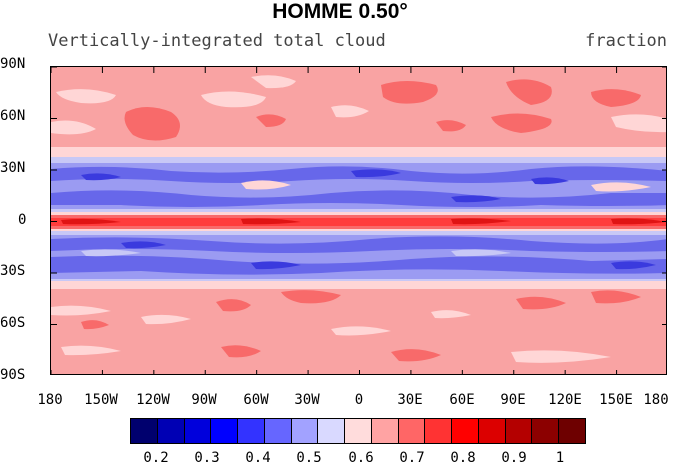 The height and width of the screenshot is (466, 680). Describe the element at coordinates (207, 458) in the screenshot. I see `colorbar-label-0-3: 0.3` at that location.